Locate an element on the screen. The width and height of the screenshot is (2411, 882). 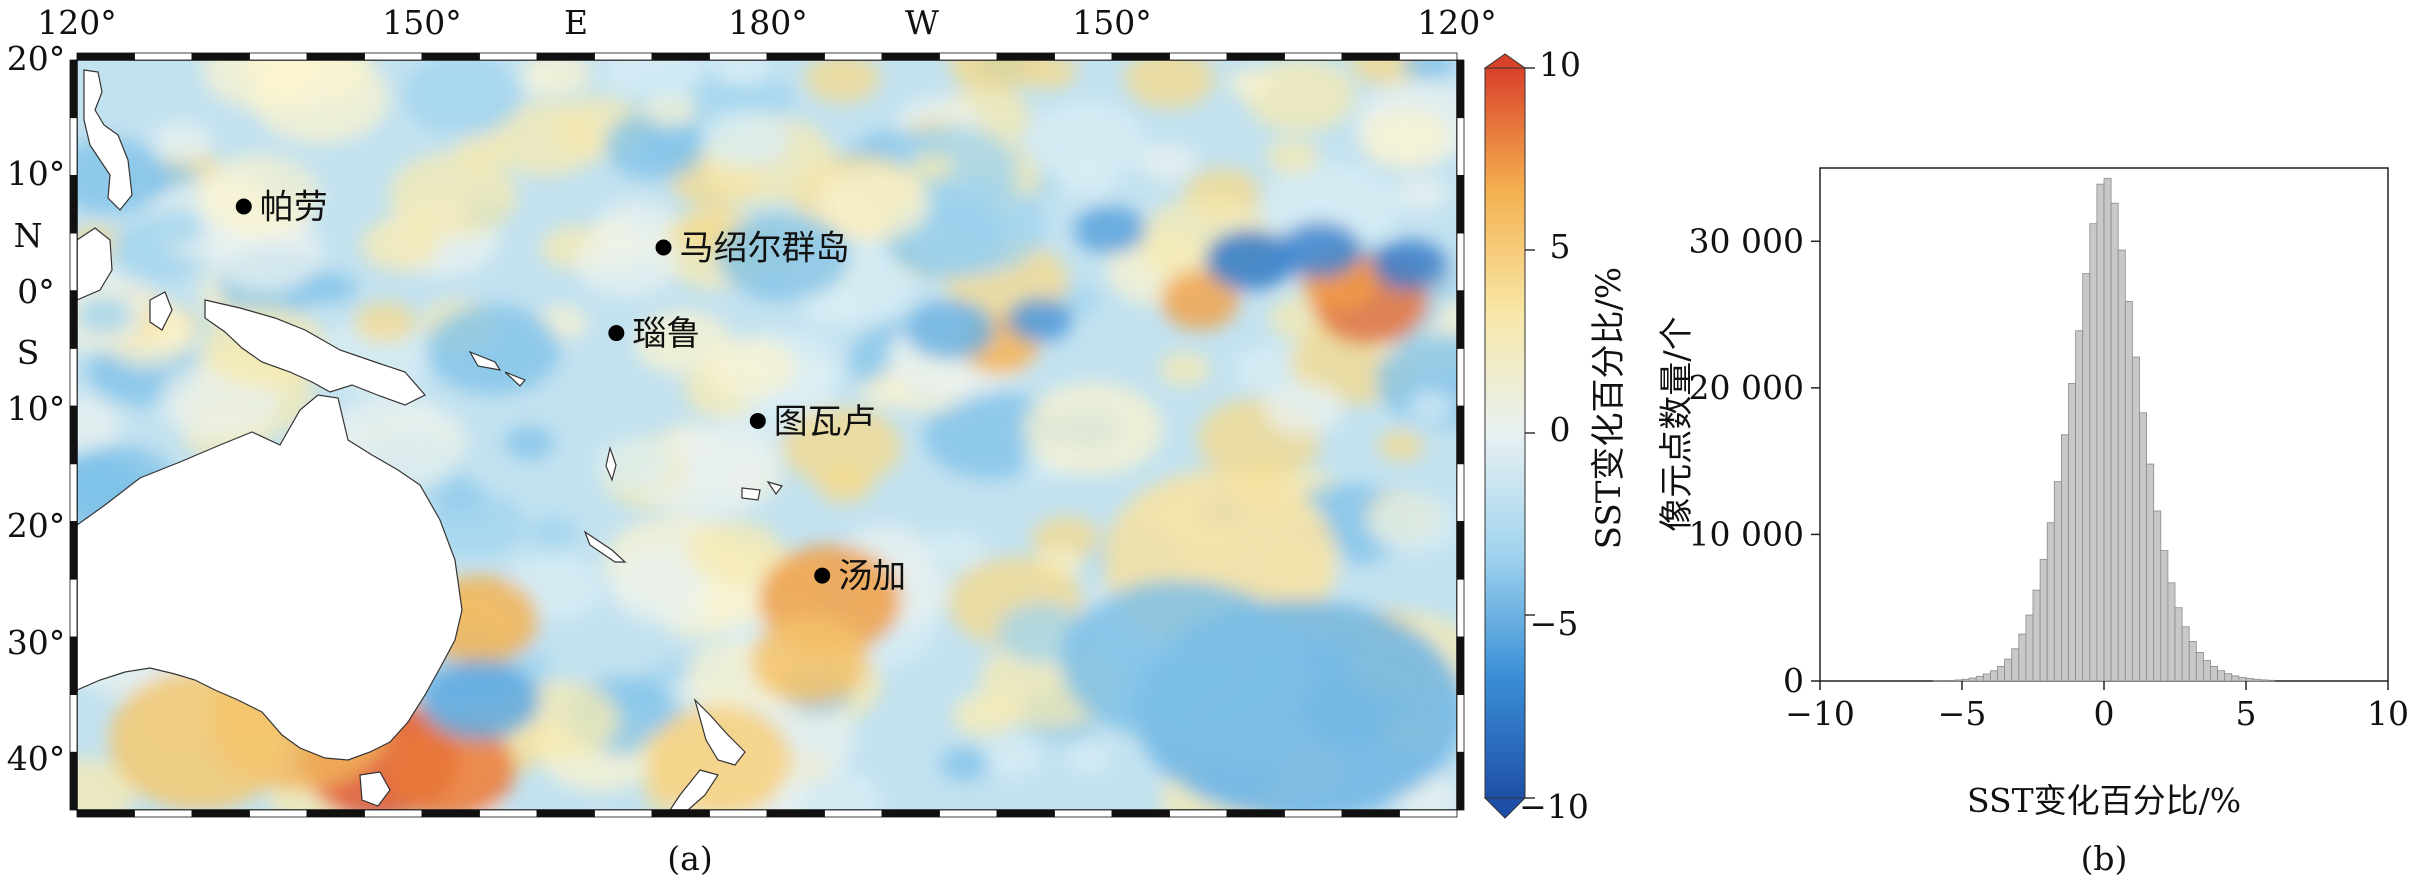
place-label: 瑙鲁 is located at coordinates (666, 334).